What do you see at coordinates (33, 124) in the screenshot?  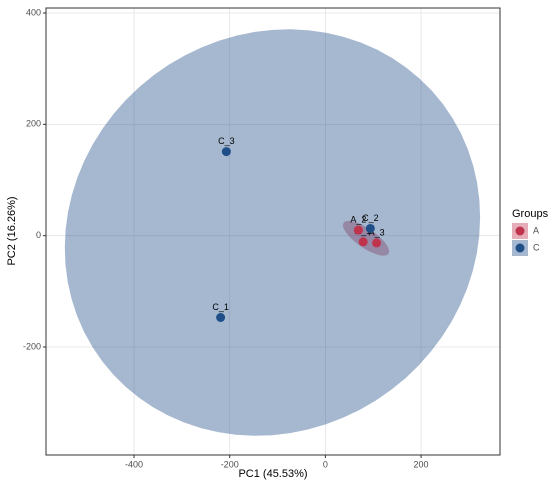 I see `y-tick-label: 200` at bounding box center [33, 124].